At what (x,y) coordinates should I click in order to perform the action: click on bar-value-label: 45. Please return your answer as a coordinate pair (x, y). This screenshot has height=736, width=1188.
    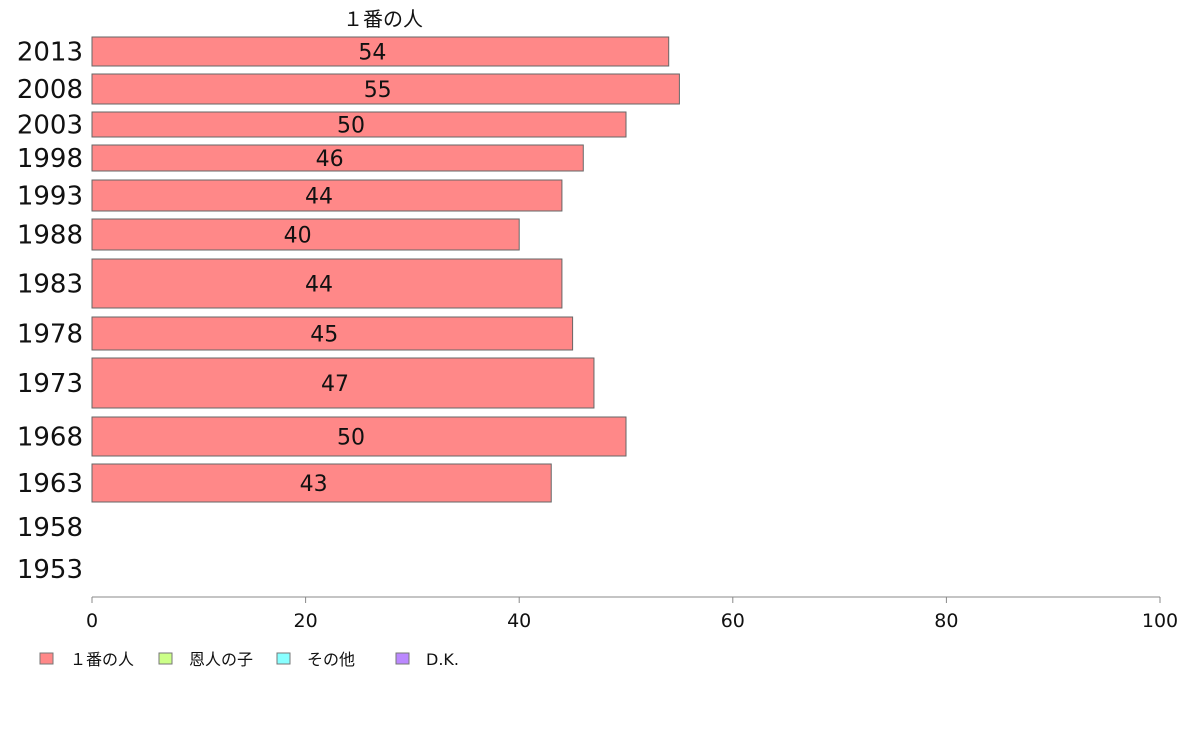
    Looking at the image, I should click on (324, 335).